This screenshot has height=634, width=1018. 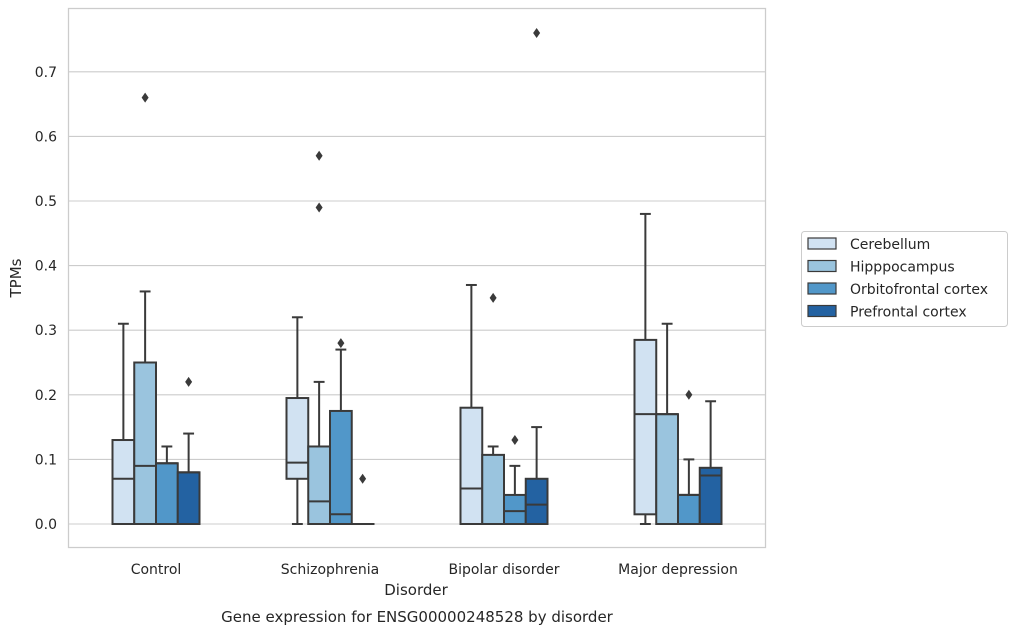 I want to click on y-tick-label: 0.6, so click(x=46, y=137).